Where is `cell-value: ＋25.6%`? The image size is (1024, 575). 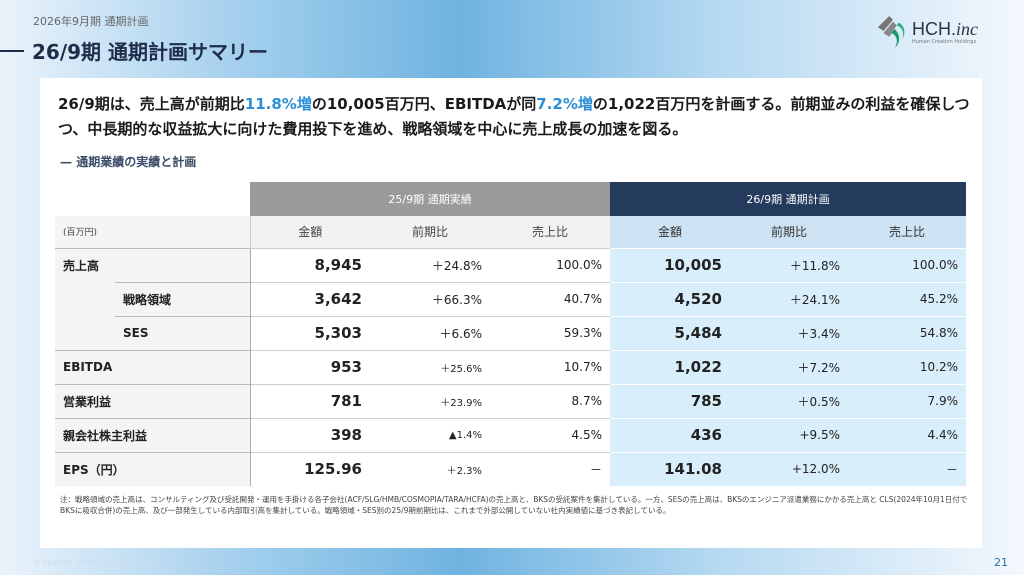 cell-value: ＋25.6% is located at coordinates (430, 366).